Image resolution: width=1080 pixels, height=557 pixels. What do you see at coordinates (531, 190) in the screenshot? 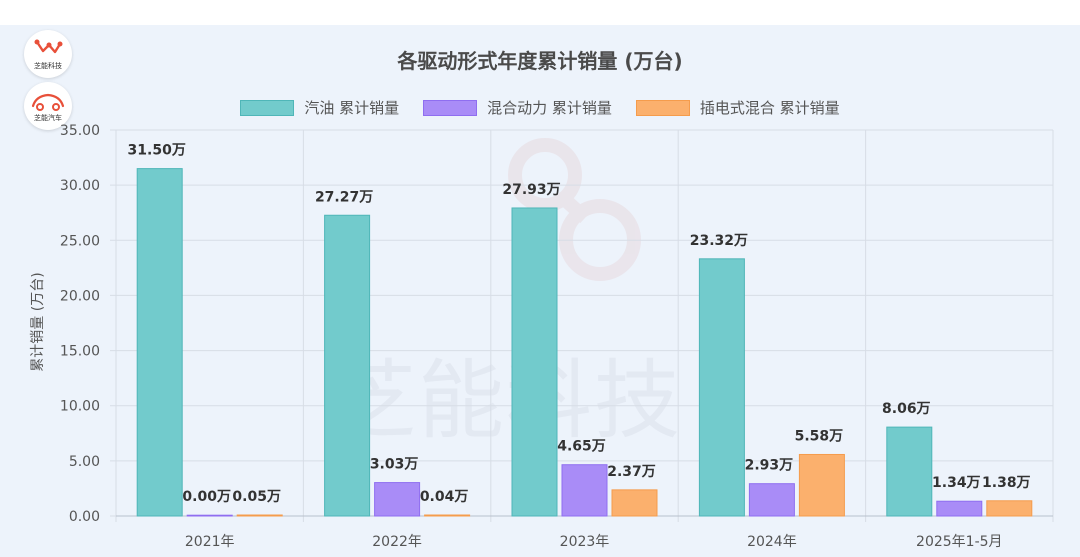
I see `data-label: 27.93万` at bounding box center [531, 190].